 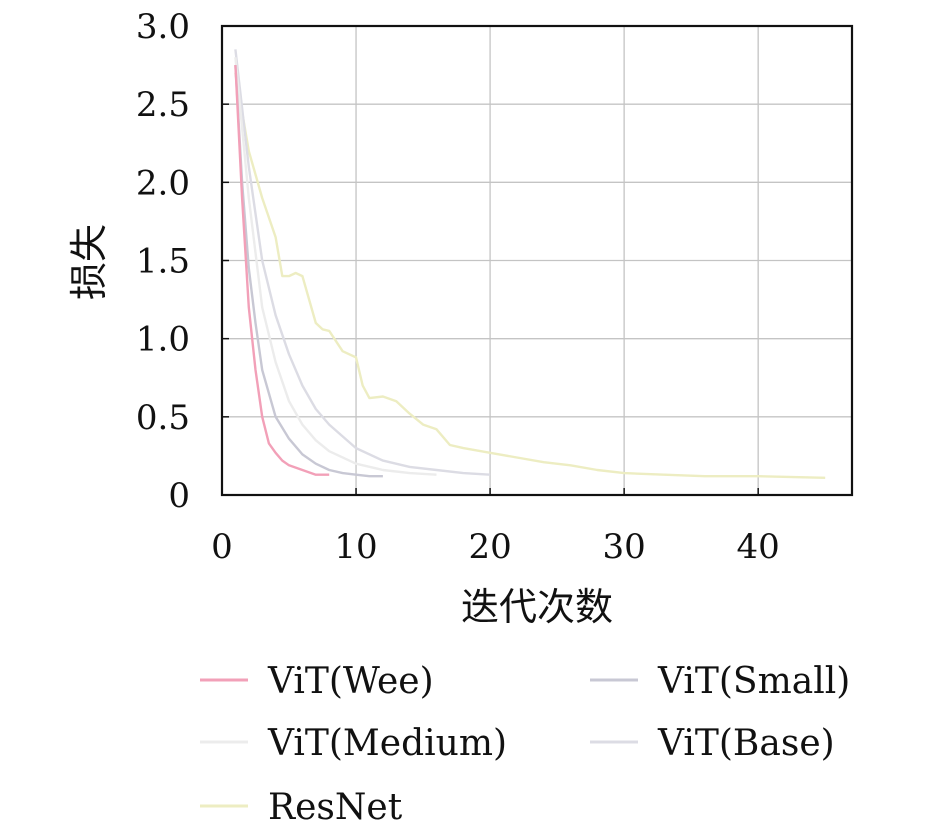 What do you see at coordinates (163, 262) in the screenshot?
I see `y-tick-label: 1.5` at bounding box center [163, 262].